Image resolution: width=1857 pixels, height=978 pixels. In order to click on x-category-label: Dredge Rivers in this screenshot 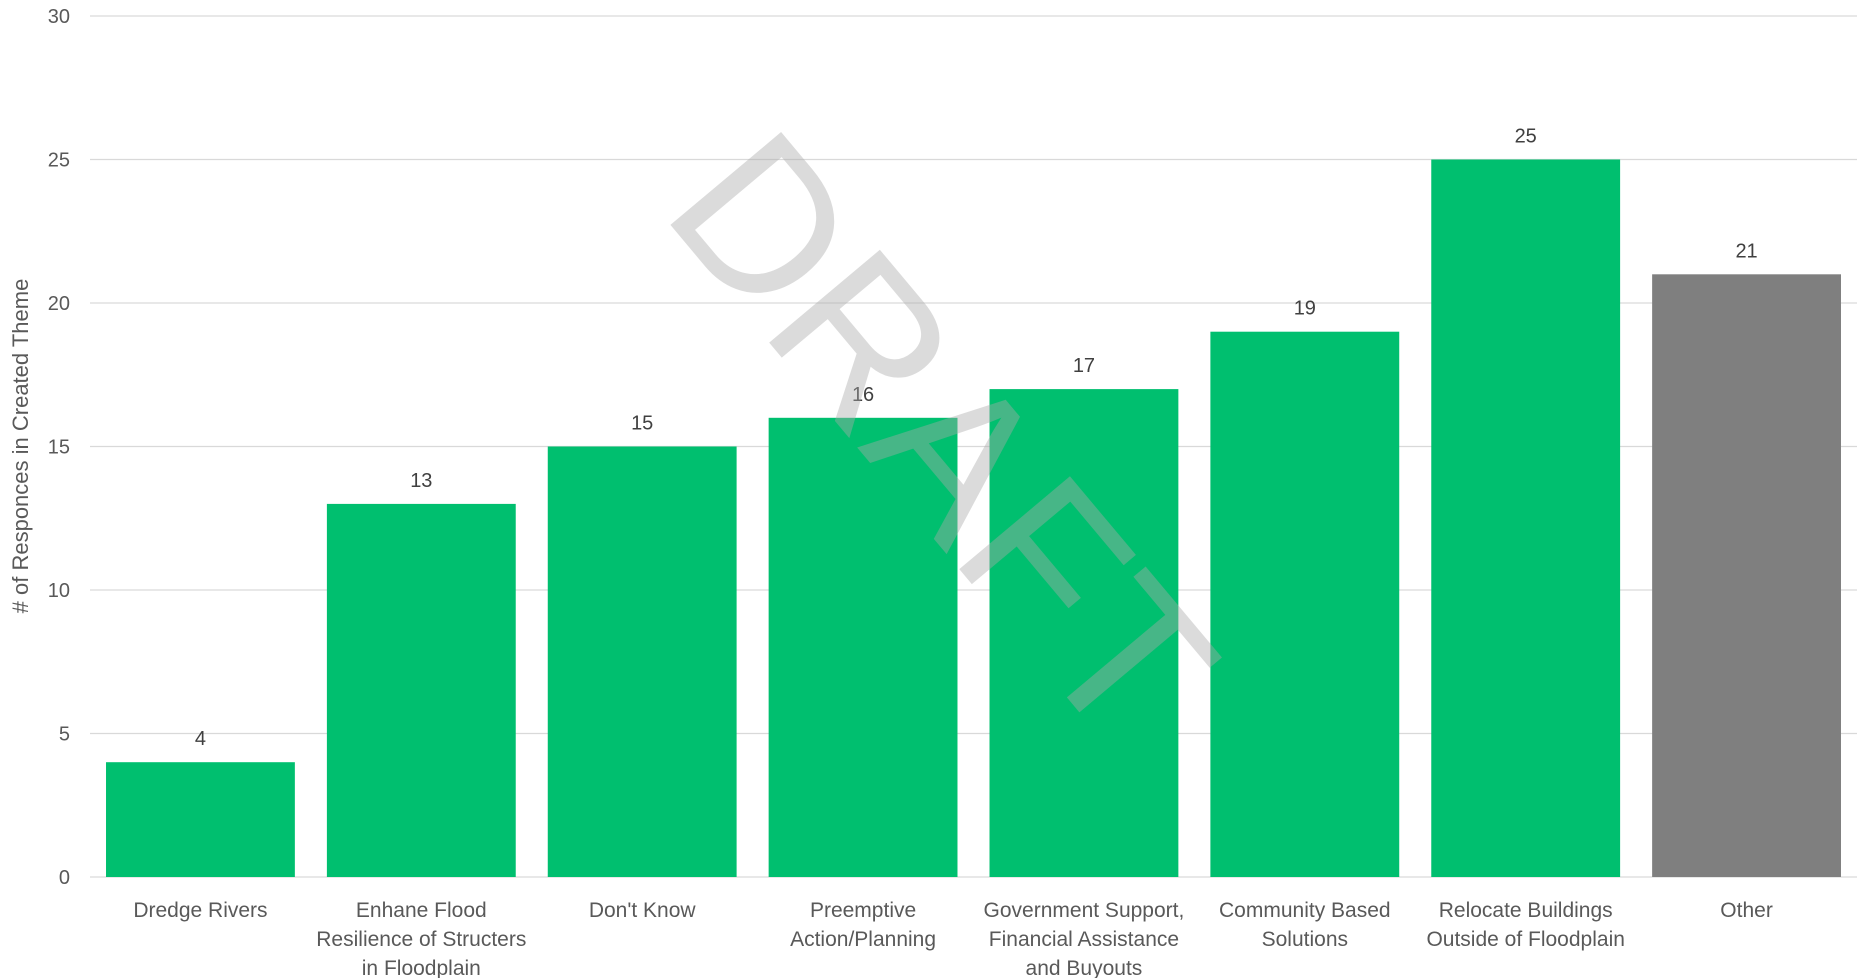, I will do `click(200, 910)`.